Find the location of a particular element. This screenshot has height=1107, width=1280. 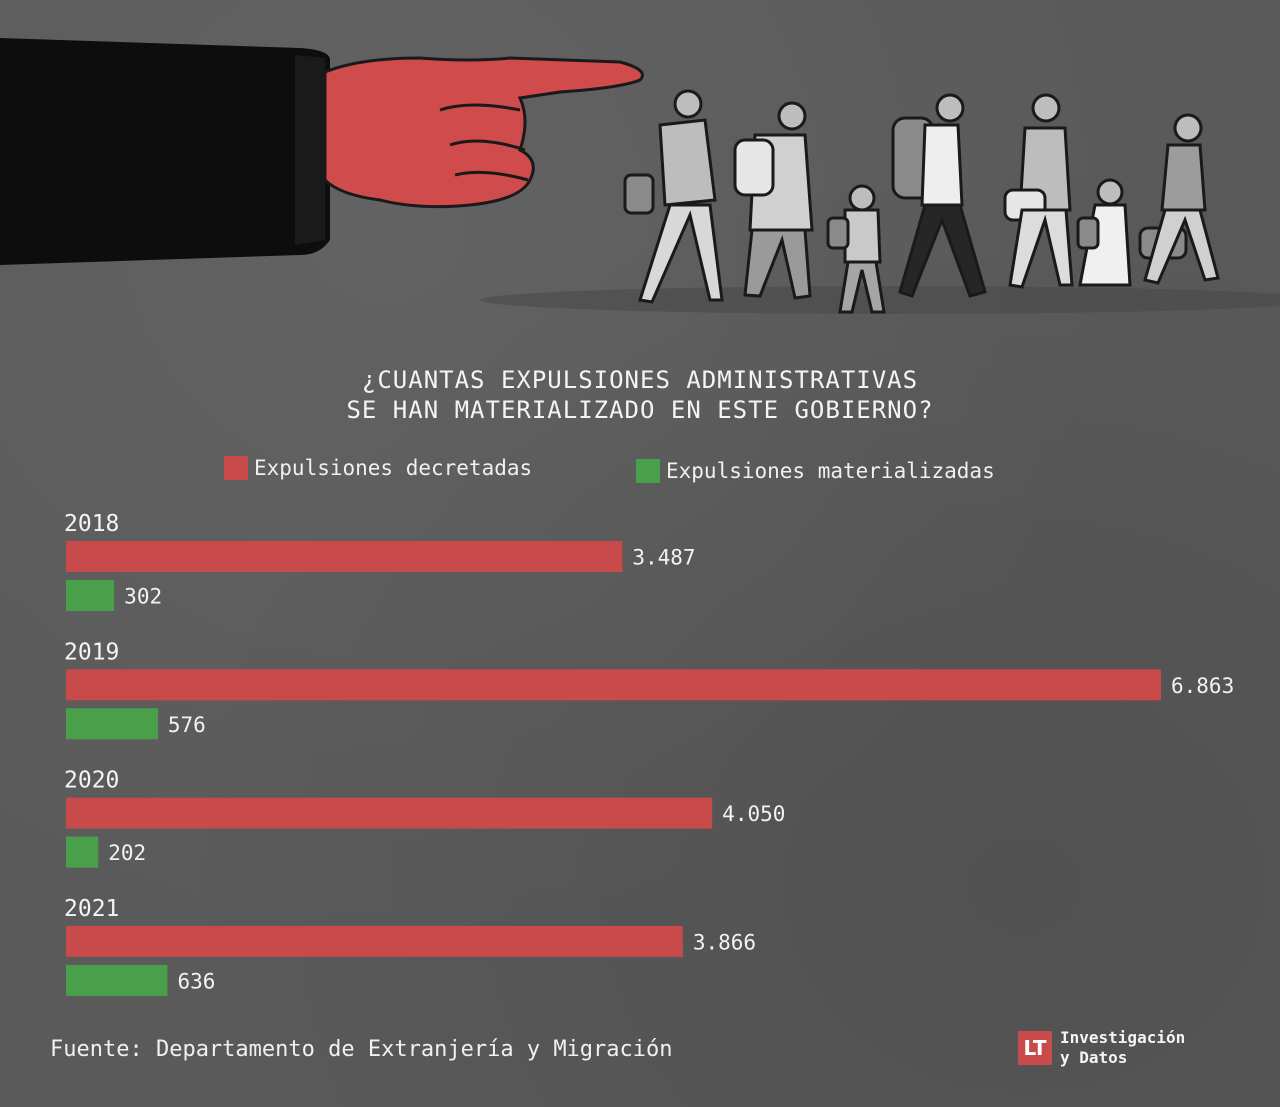

data-label-materialized: 576 is located at coordinates (187, 725).